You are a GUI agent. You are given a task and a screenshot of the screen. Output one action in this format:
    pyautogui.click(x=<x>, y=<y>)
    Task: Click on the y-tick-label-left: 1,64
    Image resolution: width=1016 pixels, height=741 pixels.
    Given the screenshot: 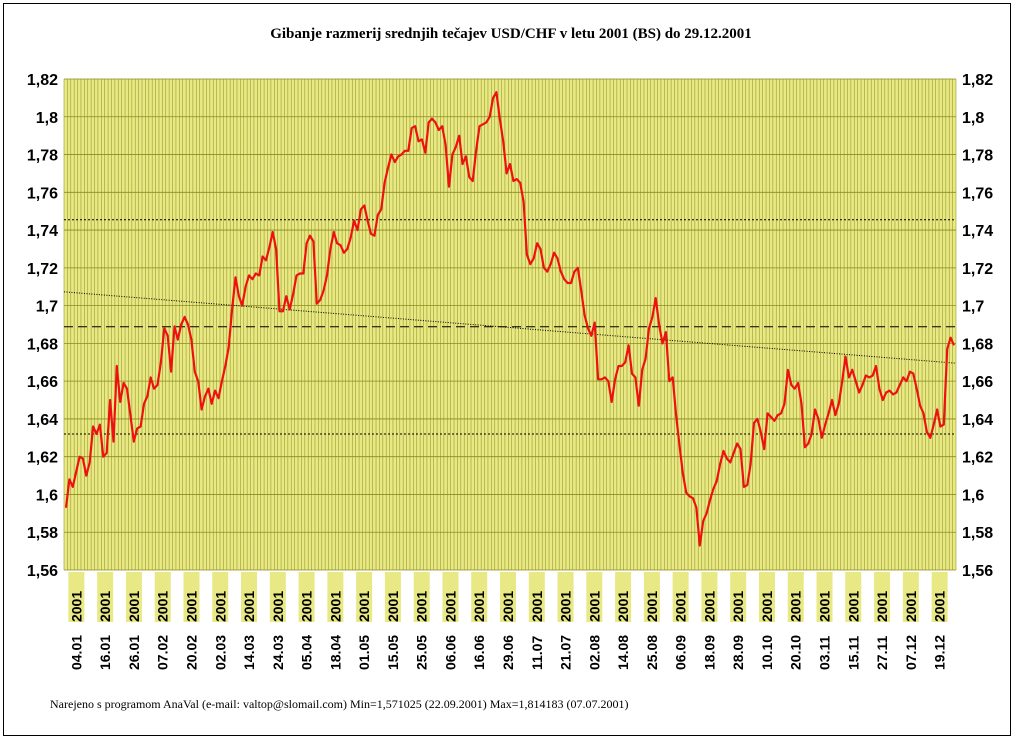 What is the action you would take?
    pyautogui.click(x=42, y=420)
    